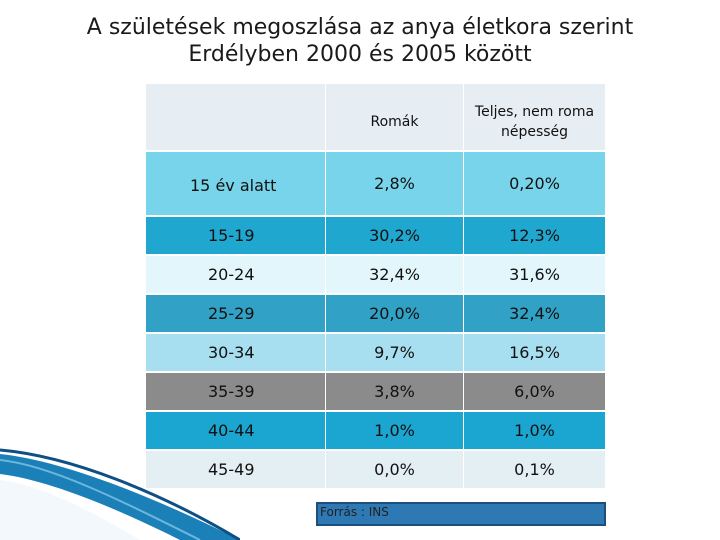  Describe the element at coordinates (535, 236) in the screenshot. I see `cell-nonroma: 12,3%` at that location.